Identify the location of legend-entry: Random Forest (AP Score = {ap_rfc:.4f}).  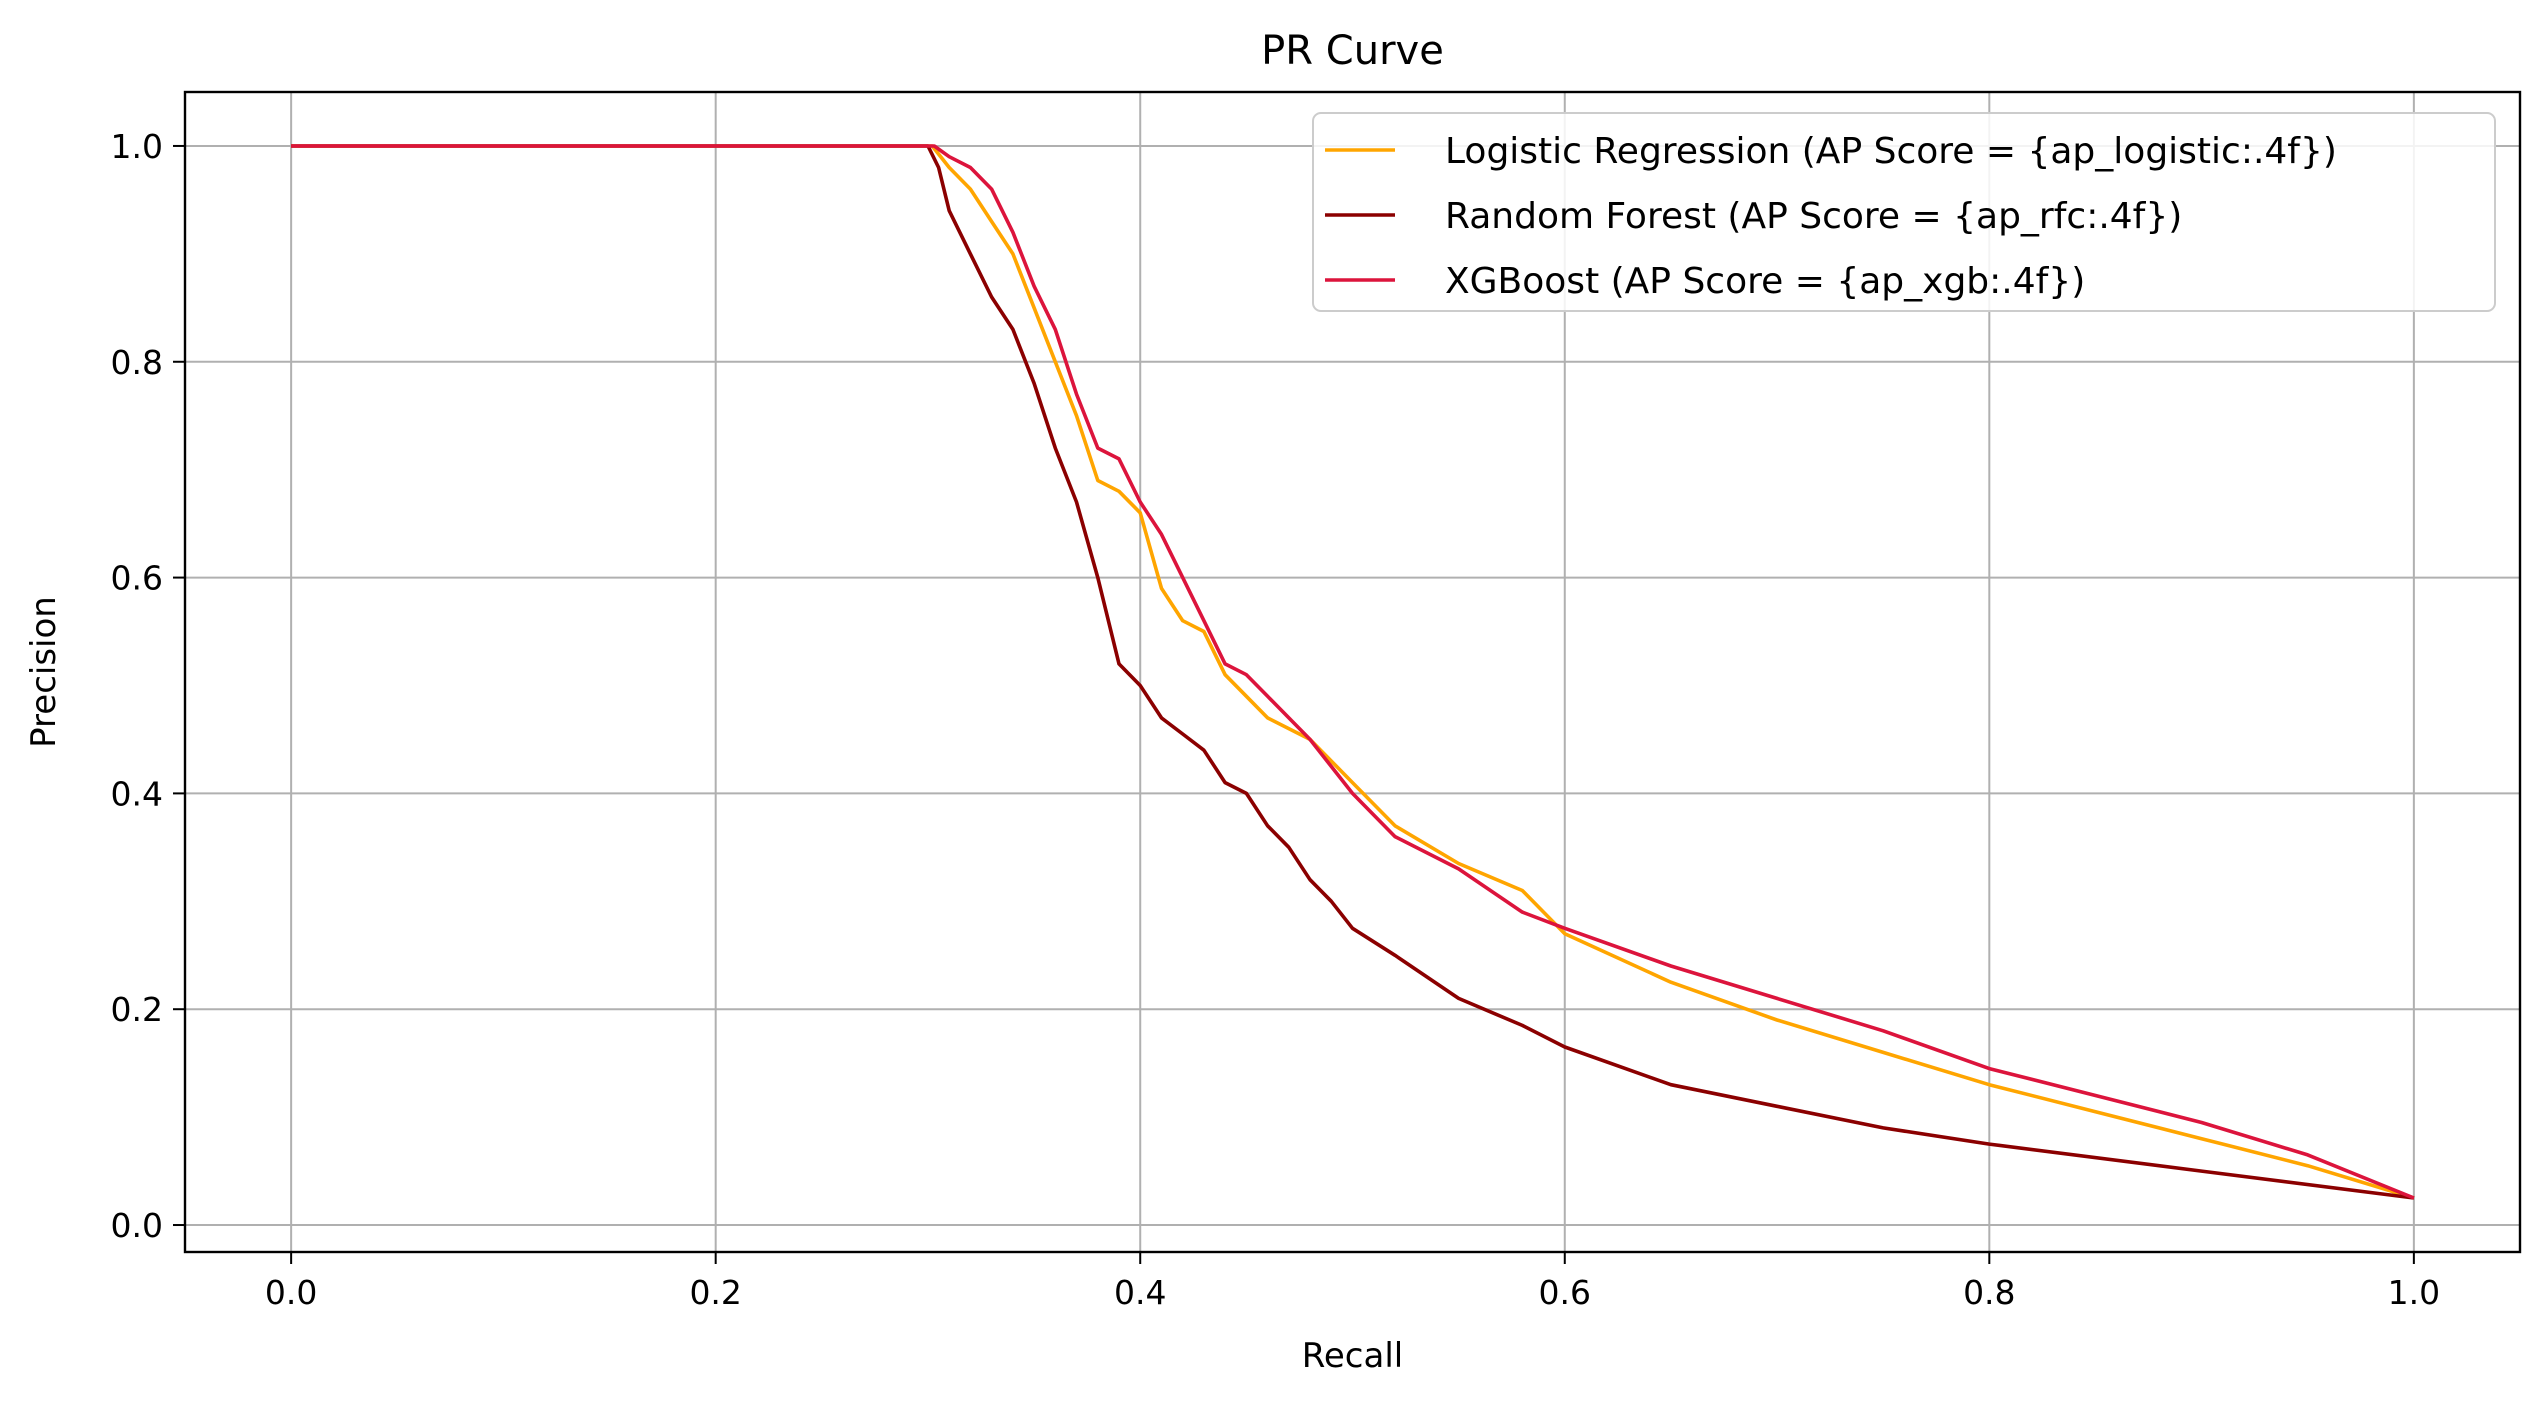
(1813, 216).